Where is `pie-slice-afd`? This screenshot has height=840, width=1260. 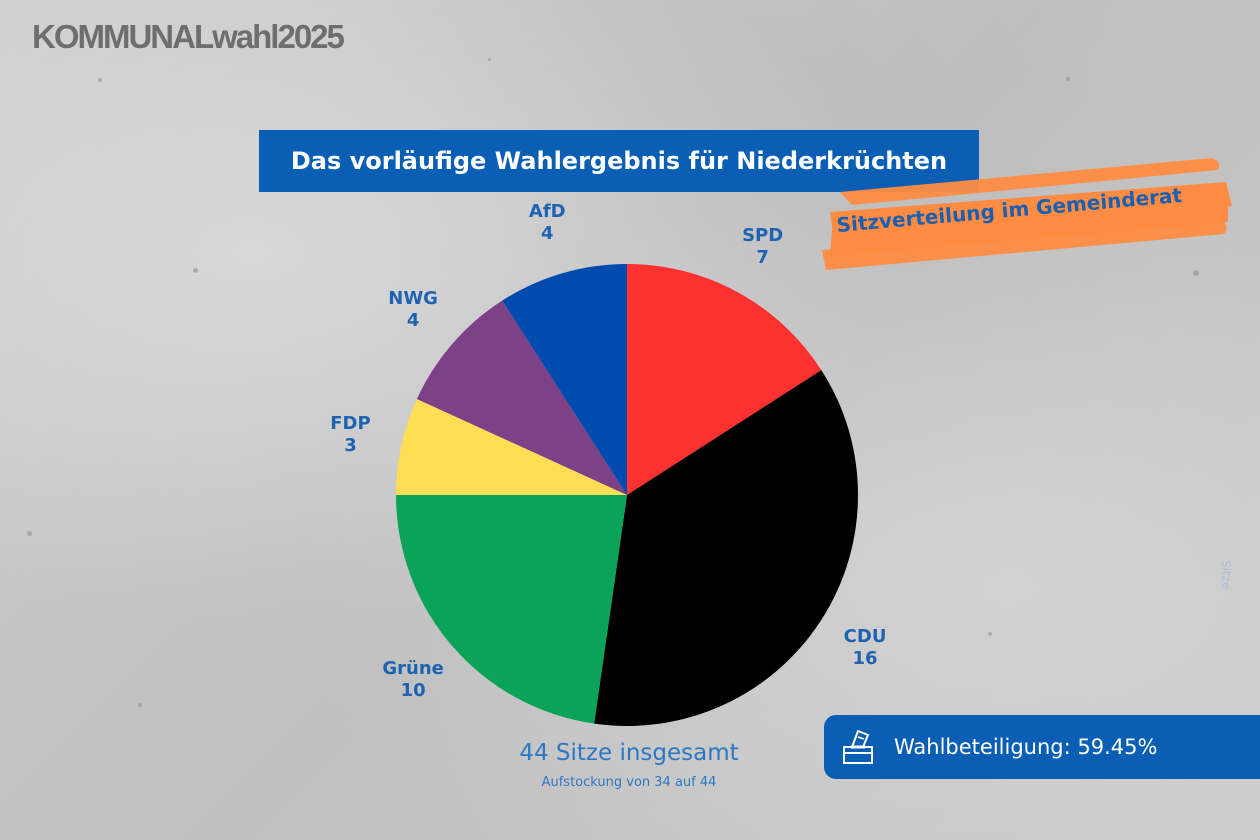 pie-slice-afd is located at coordinates (564, 379).